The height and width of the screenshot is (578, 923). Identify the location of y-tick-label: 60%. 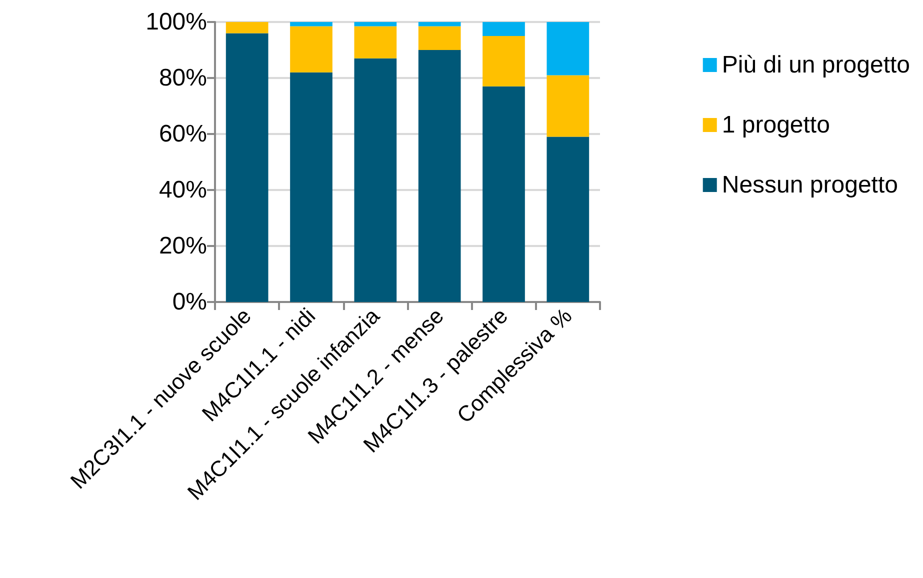
(182, 134).